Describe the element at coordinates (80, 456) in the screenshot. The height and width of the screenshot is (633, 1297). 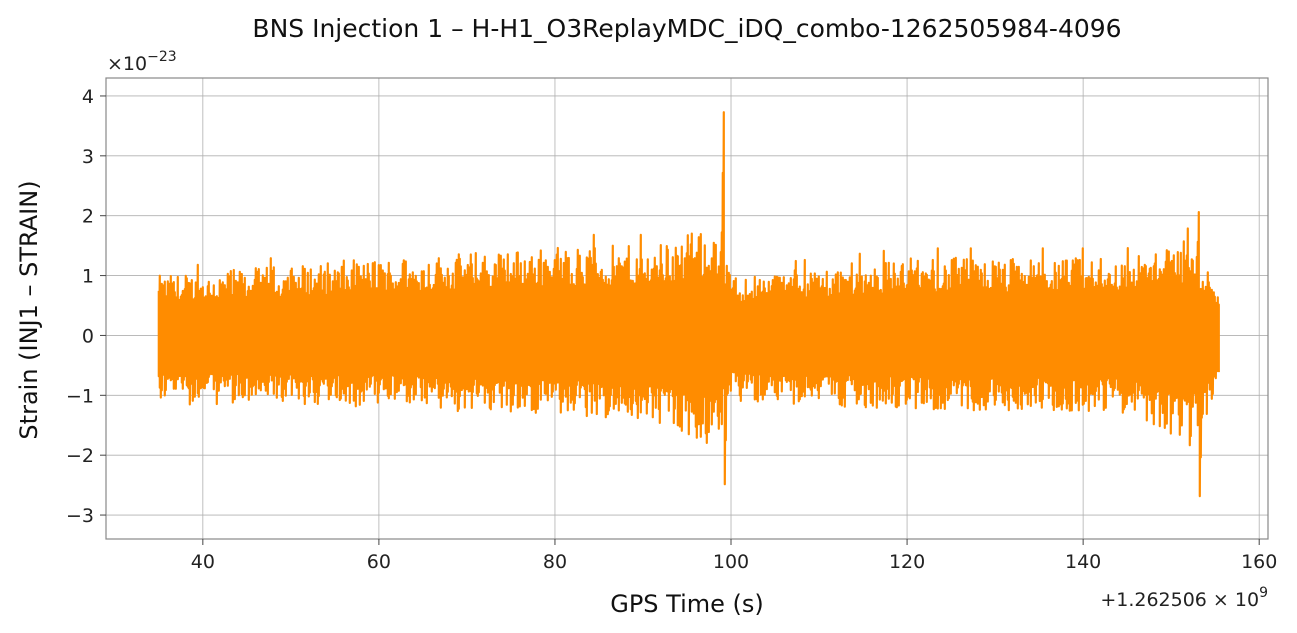
I see `y-tick-label: −2` at that location.